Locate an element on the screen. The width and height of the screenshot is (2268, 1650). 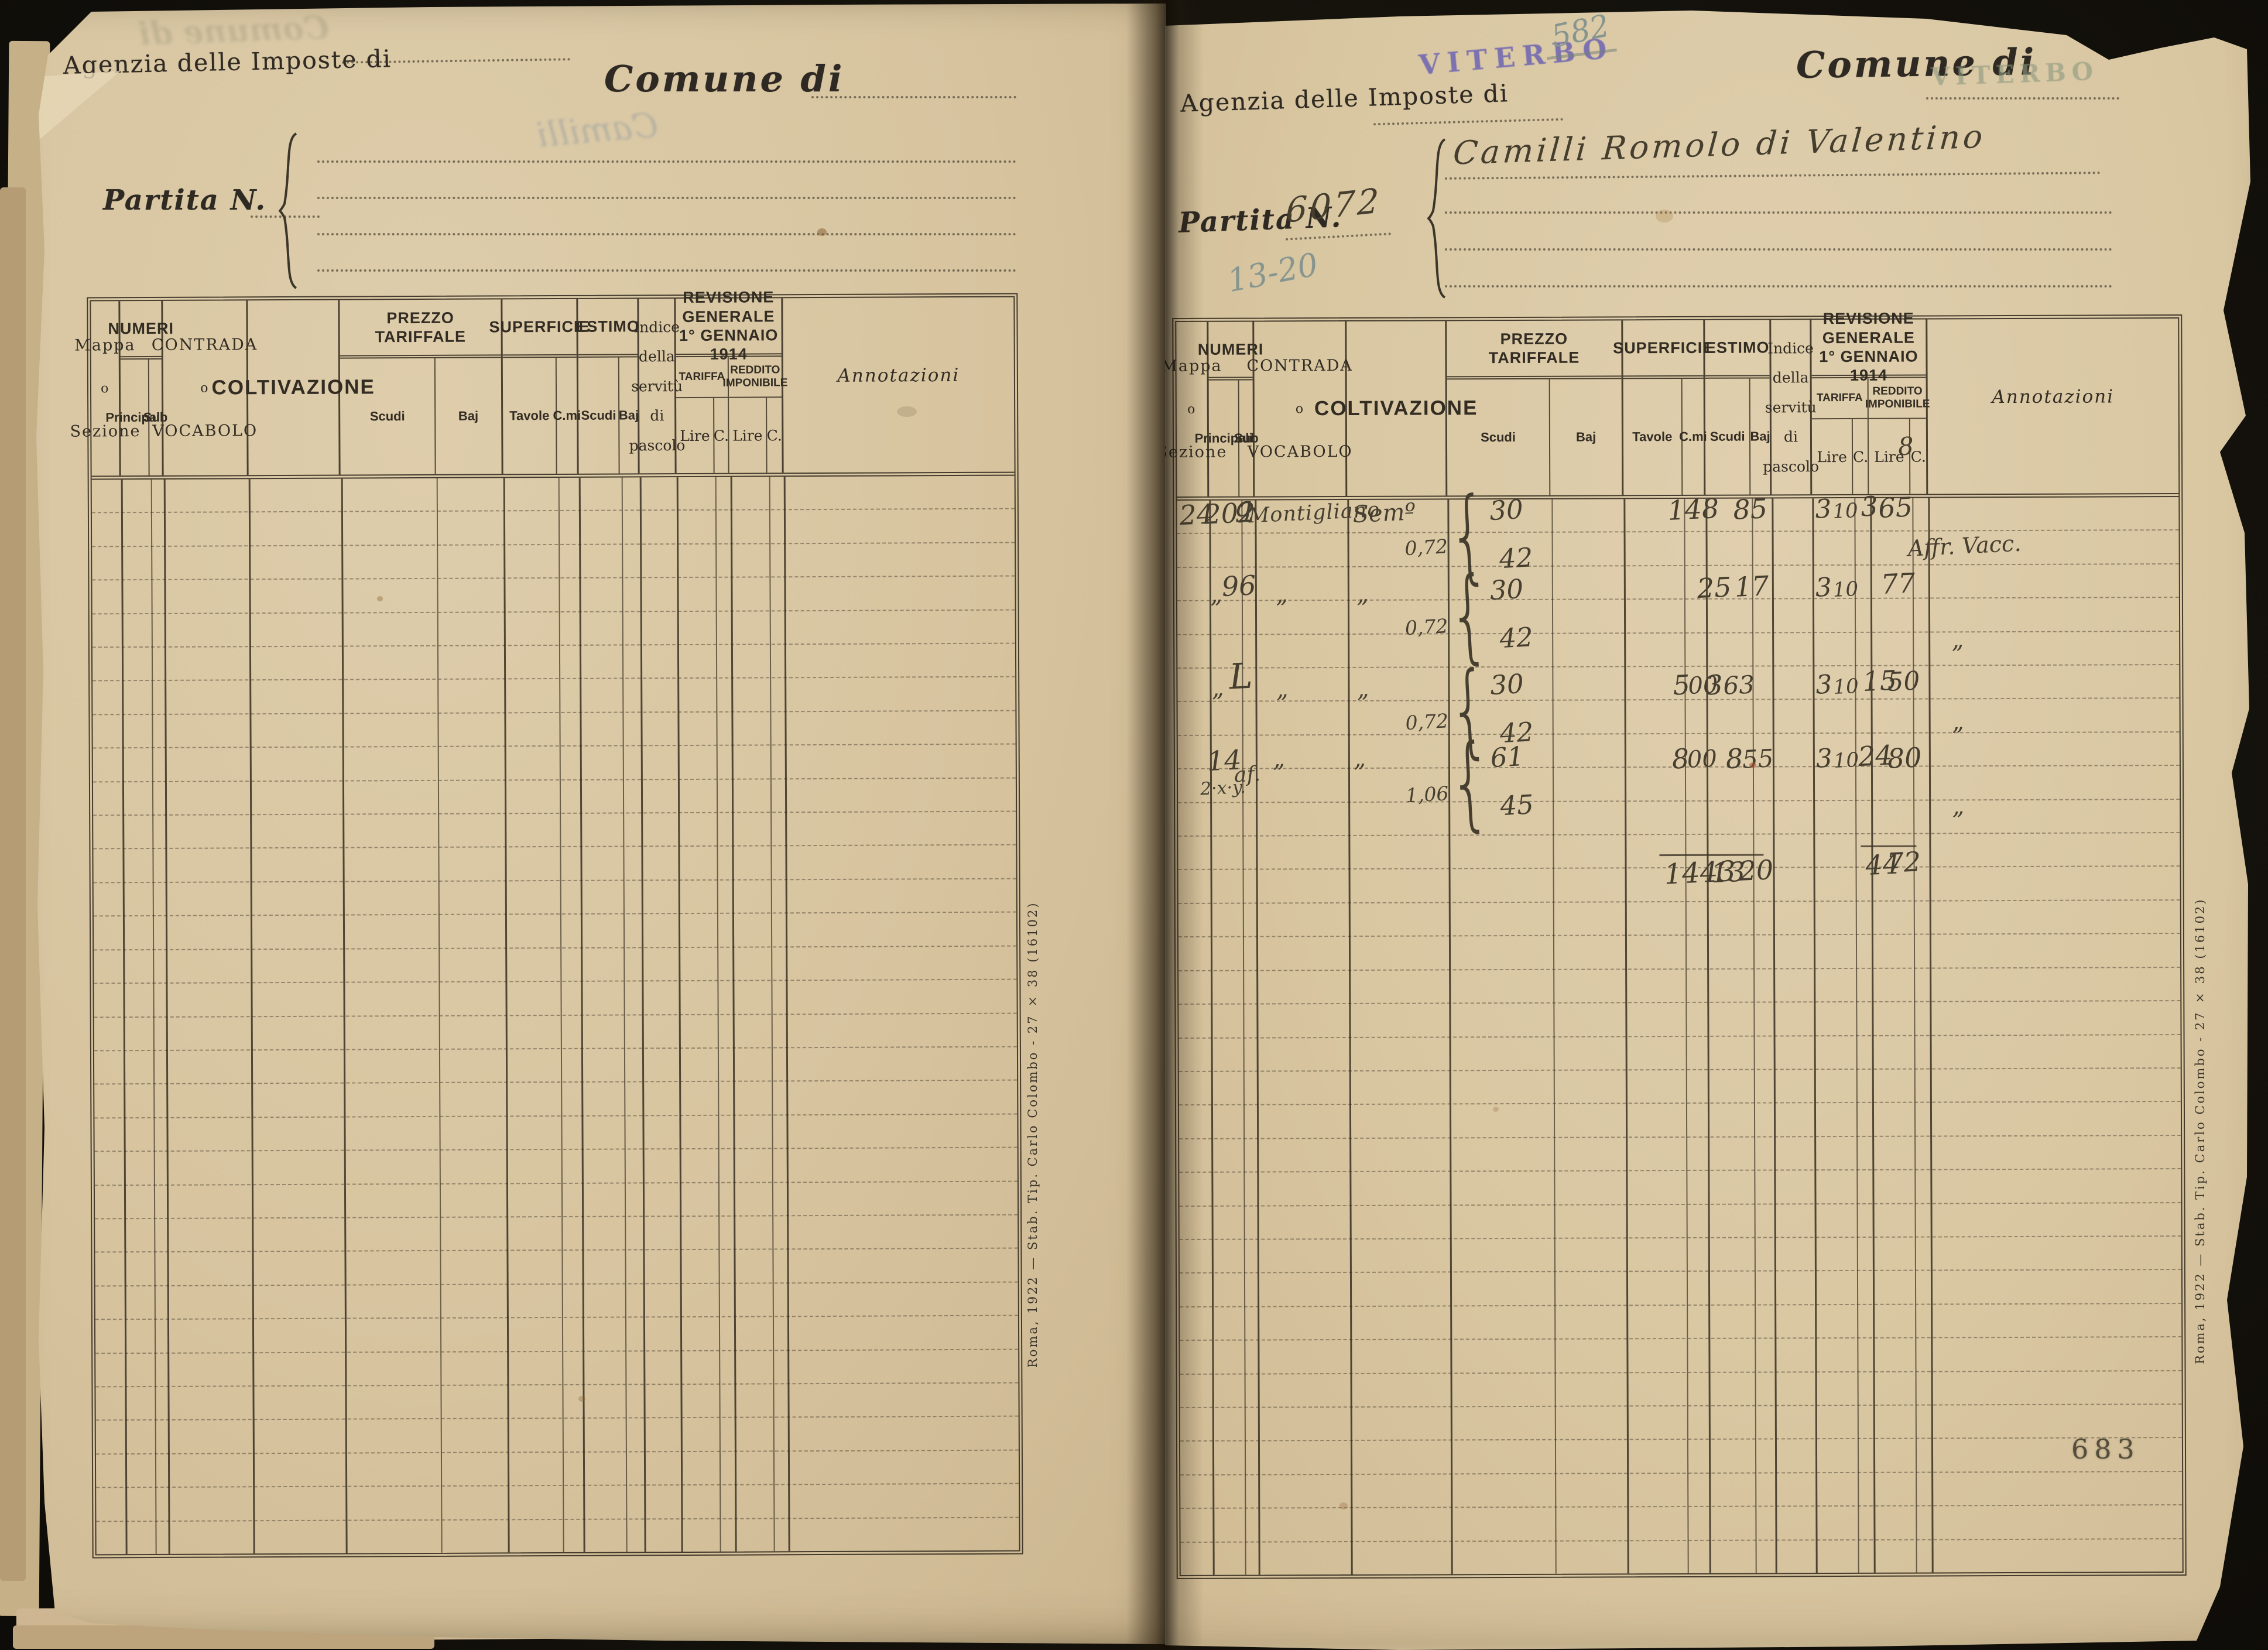
folded-corner is located at coordinates (79, 106).